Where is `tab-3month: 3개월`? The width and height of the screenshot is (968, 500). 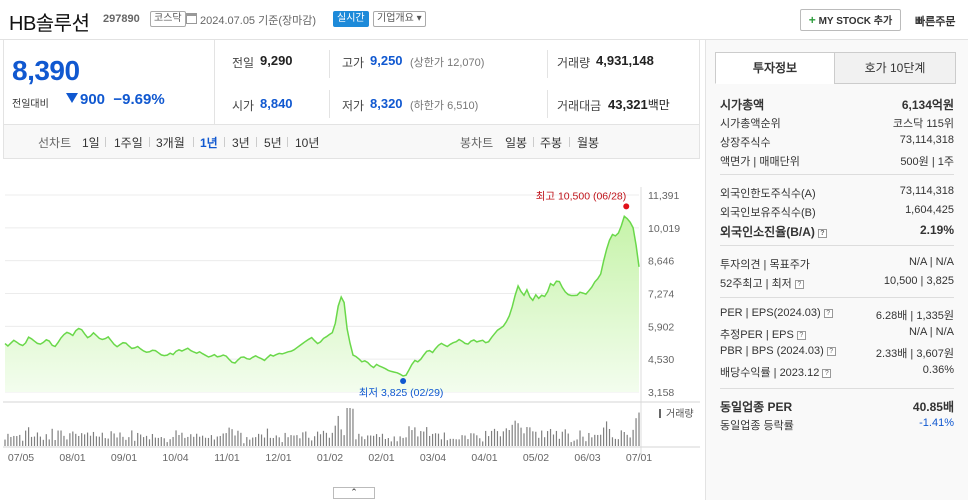
tab-3month: 3개월 is located at coordinates (170, 143).